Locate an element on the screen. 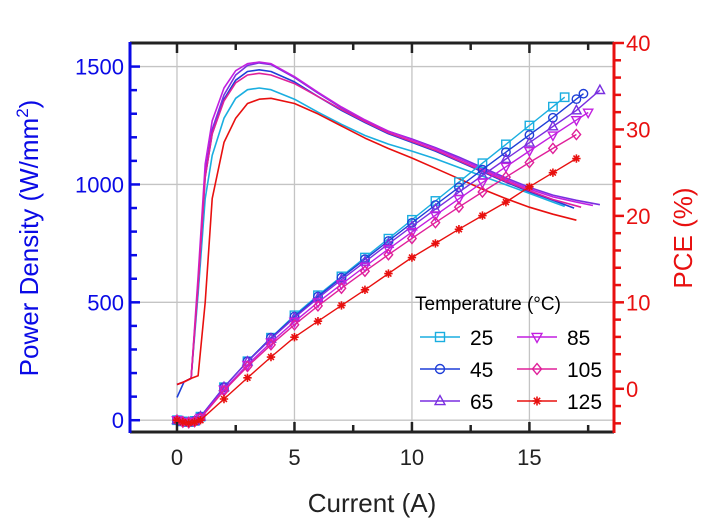  left-y-tick-label: 1500 is located at coordinates (99, 67).